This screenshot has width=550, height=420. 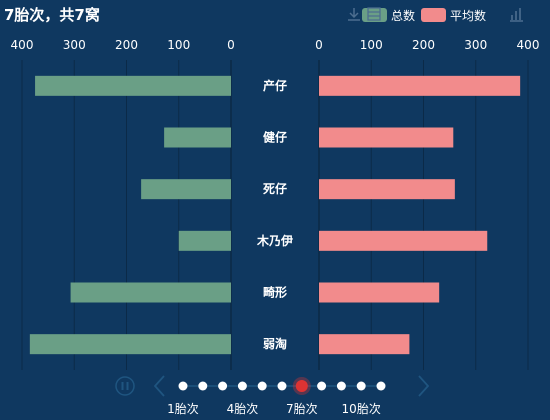 I want to click on left-axis-ticks: 400 300 200 100 0, so click(x=123, y=45).